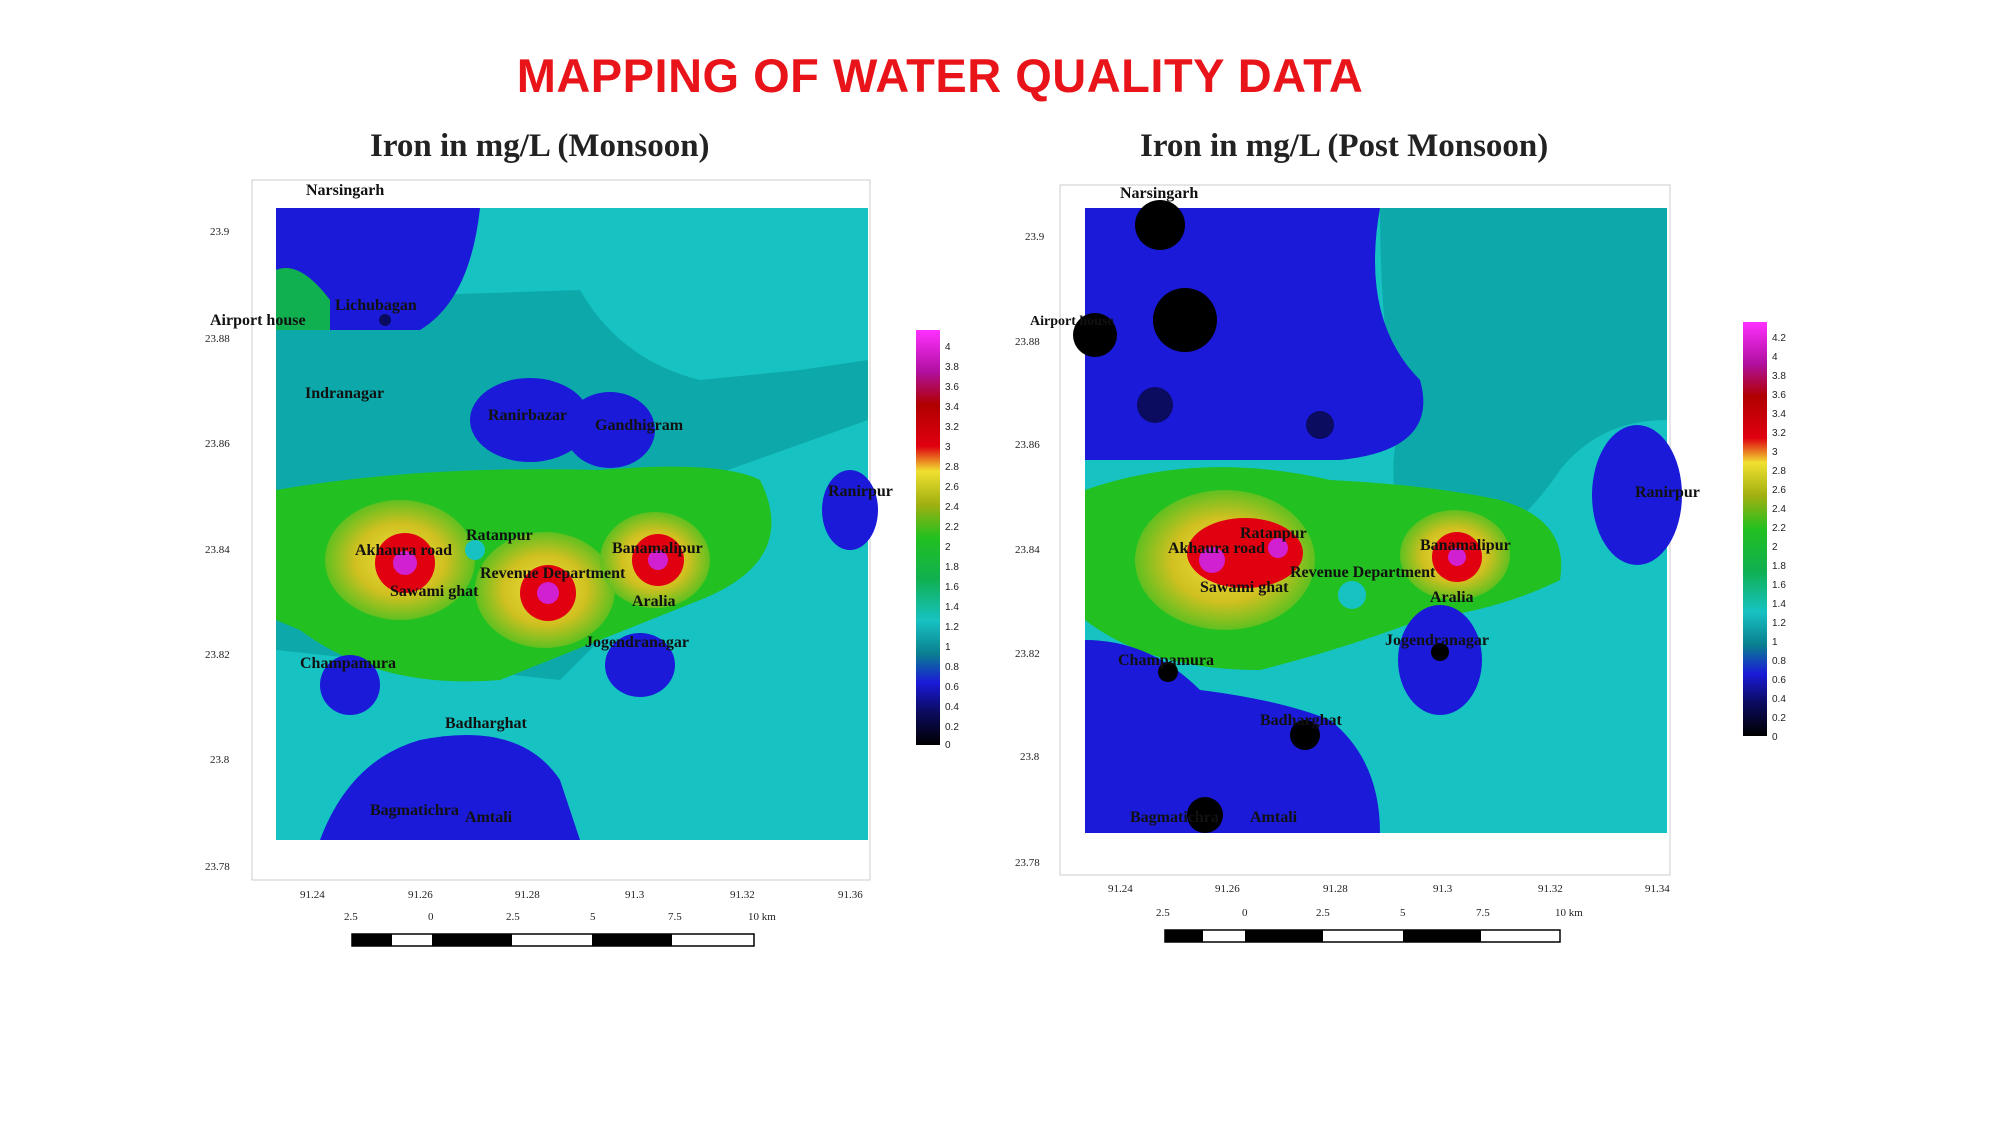 This screenshot has width=2000, height=1125. What do you see at coordinates (220, 760) in the screenshot?
I see `lat-tick: 23.8` at bounding box center [220, 760].